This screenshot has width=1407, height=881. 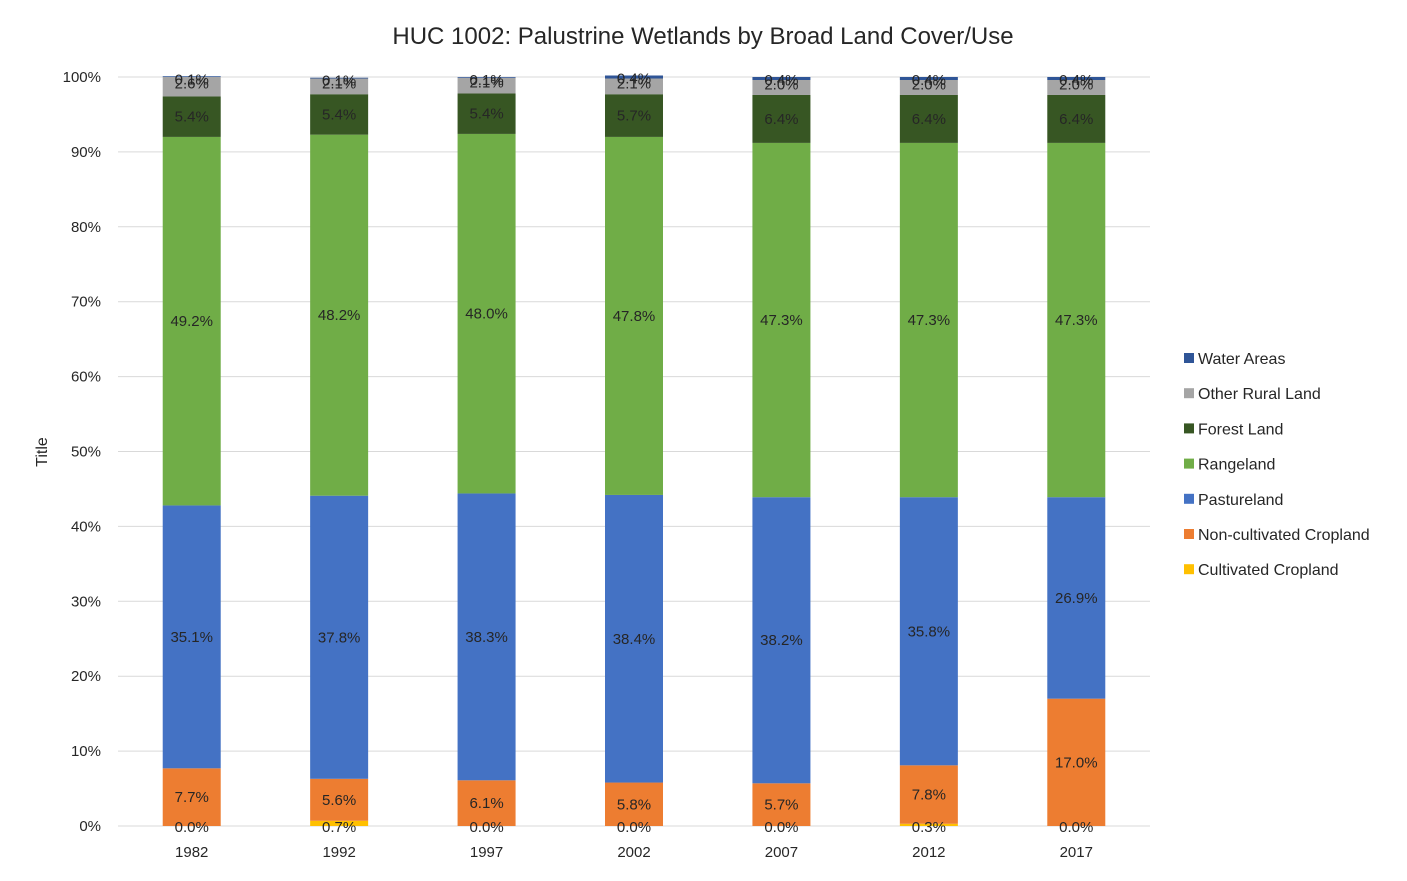 I want to click on legend-label: Cultivated Cropland, so click(x=1268, y=570).